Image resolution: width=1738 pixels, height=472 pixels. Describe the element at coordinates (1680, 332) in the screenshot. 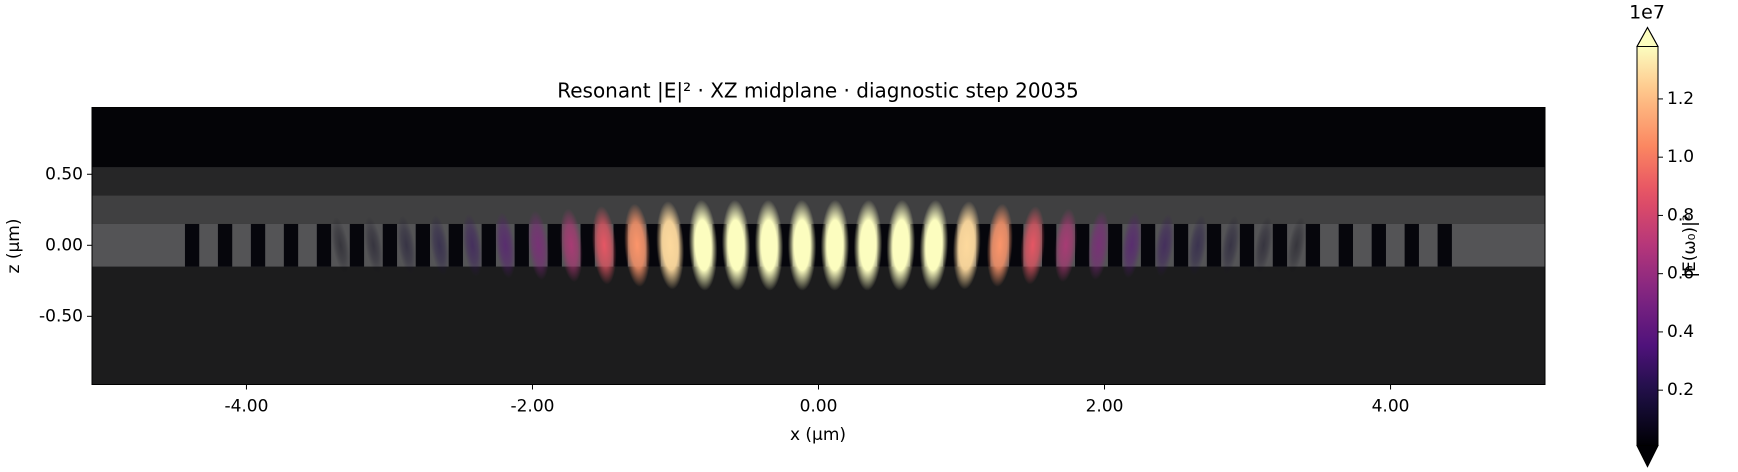

I see `colorbar-tick-label: 0.4` at that location.